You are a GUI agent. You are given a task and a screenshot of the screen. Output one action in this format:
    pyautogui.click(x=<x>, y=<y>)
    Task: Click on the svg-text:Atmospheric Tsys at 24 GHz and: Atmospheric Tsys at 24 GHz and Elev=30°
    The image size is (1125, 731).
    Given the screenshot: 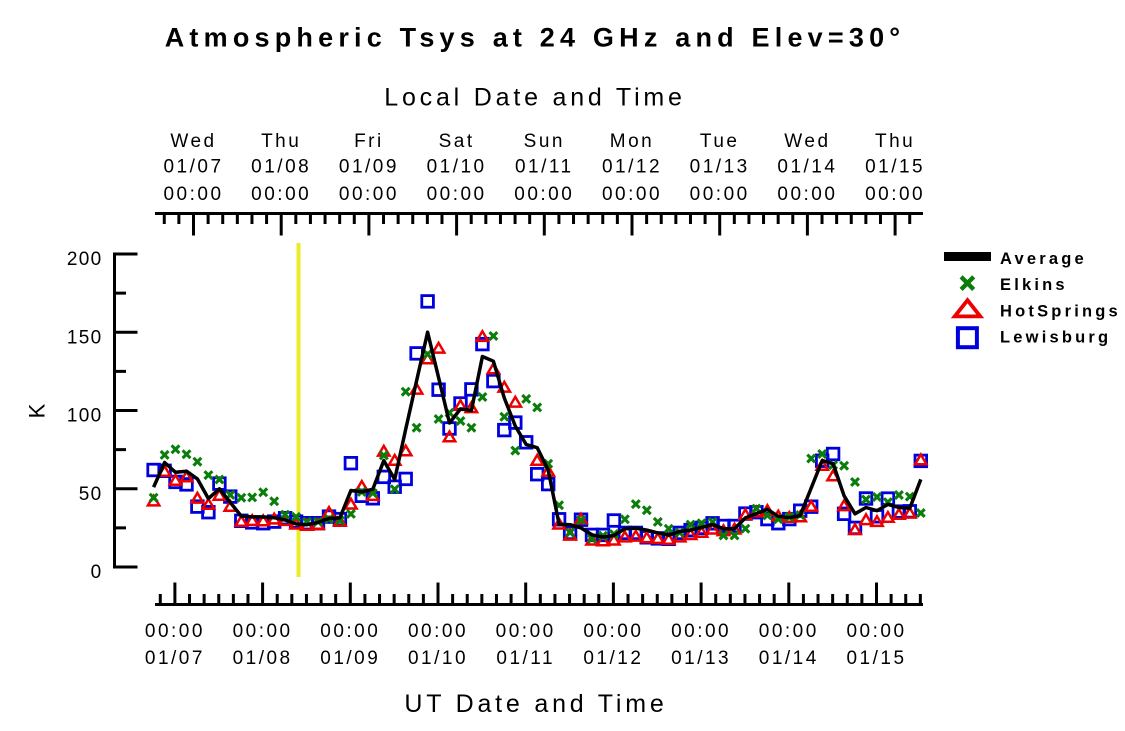 What is the action you would take?
    pyautogui.click(x=535, y=38)
    